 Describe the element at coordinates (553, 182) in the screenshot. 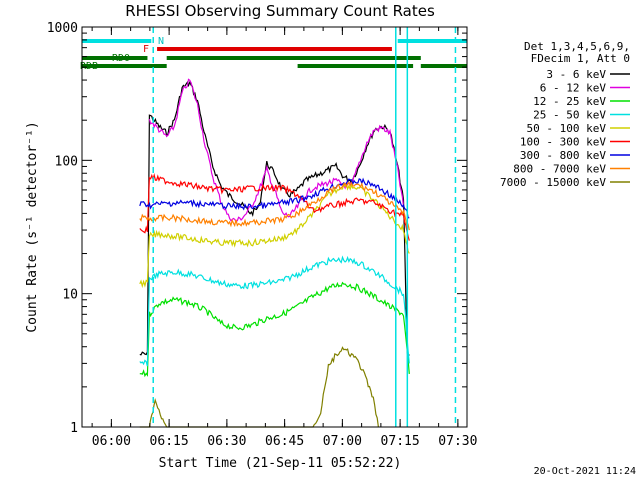

I see `legend-label: 7000 - 15000 keV` at that location.